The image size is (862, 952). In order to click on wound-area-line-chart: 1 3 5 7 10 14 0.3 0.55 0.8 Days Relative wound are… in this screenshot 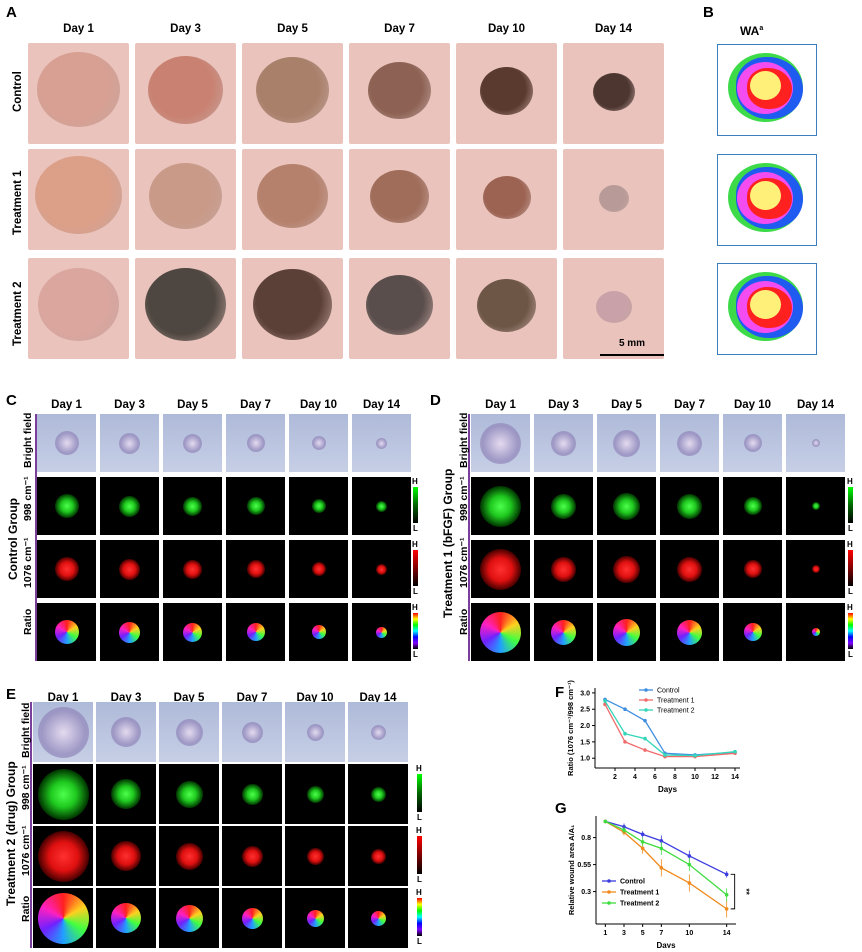, I will do `click(659, 882)`.